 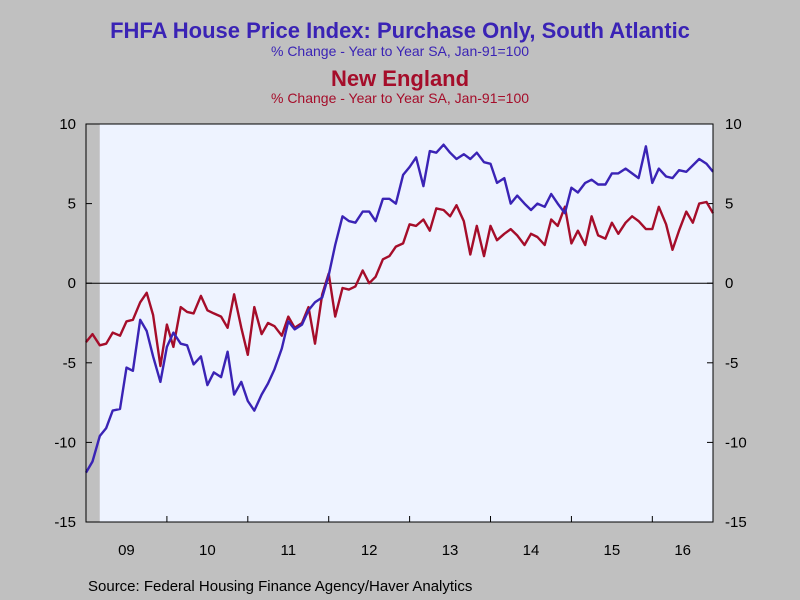 What do you see at coordinates (369, 550) in the screenshot?
I see `x-tick-label: 12` at bounding box center [369, 550].